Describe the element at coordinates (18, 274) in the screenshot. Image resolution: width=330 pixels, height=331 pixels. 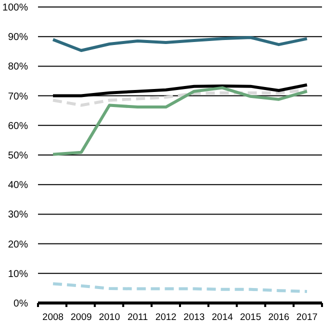
I see `y-tick-label: 10%` at that location.